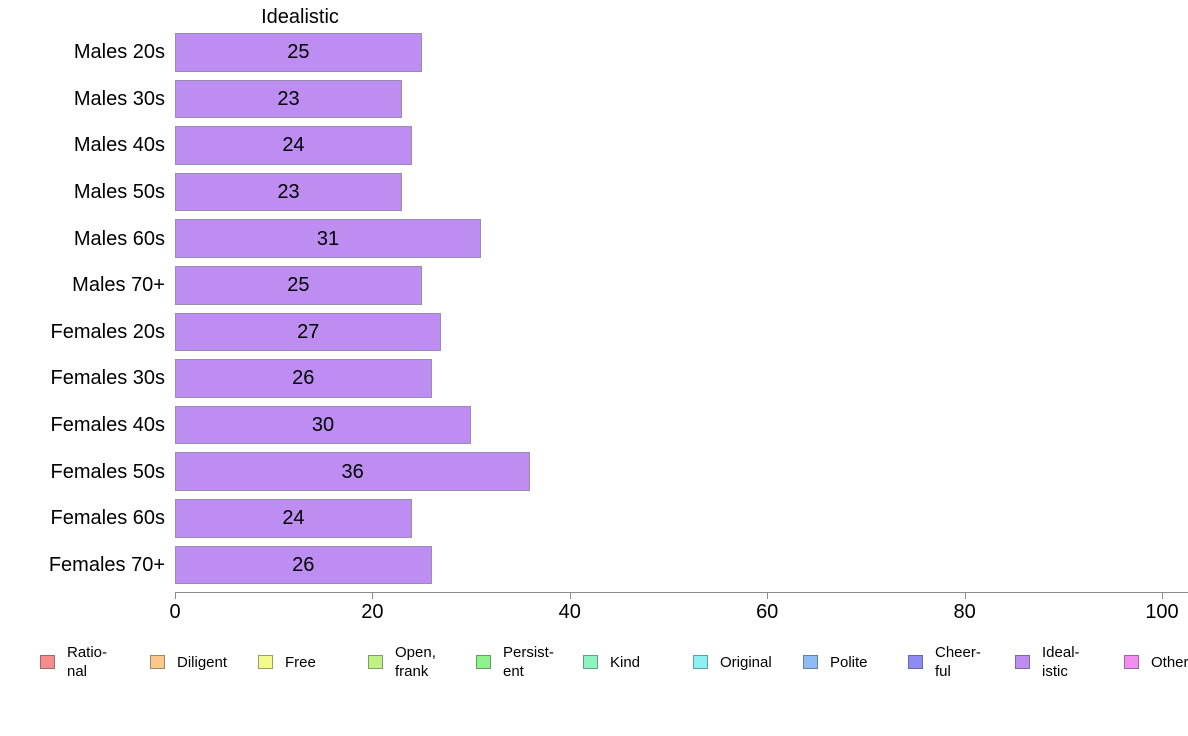 The width and height of the screenshot is (1188, 736). What do you see at coordinates (415, 662) in the screenshot?
I see `legend-label: Open, frank` at bounding box center [415, 662].